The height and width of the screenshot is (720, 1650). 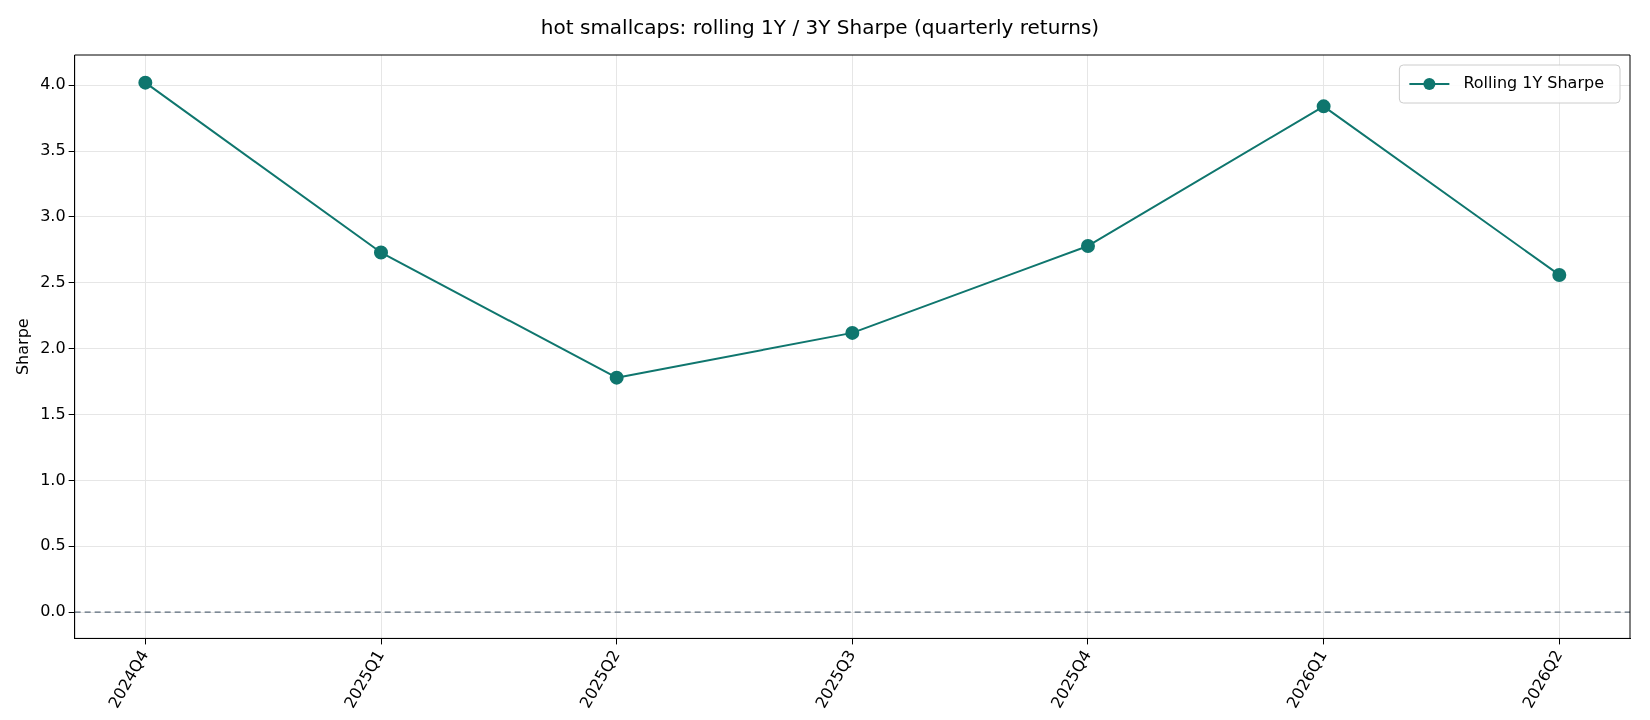 What do you see at coordinates (53, 413) in the screenshot?
I see `y-tick-label: 1.5` at bounding box center [53, 413].